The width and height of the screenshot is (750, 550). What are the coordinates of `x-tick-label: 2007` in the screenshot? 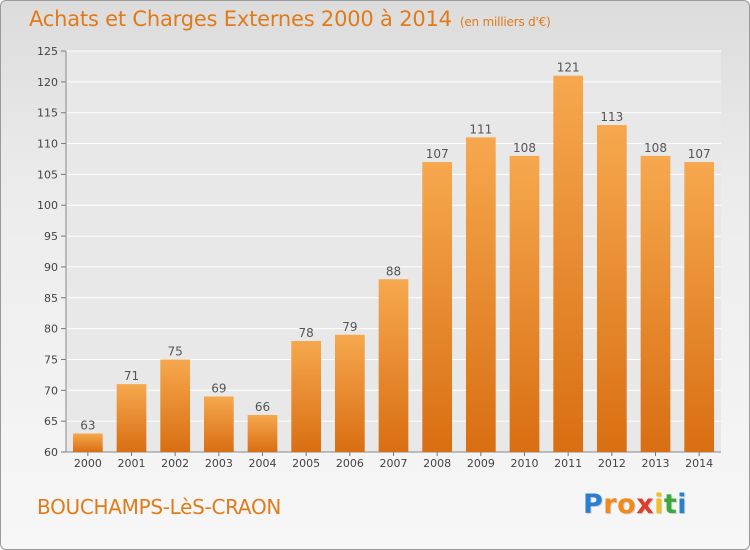 It's located at (394, 463).